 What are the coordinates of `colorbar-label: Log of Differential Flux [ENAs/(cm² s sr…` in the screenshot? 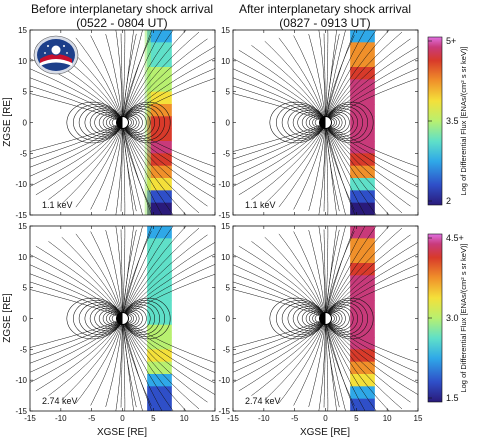 It's located at (463, 120).